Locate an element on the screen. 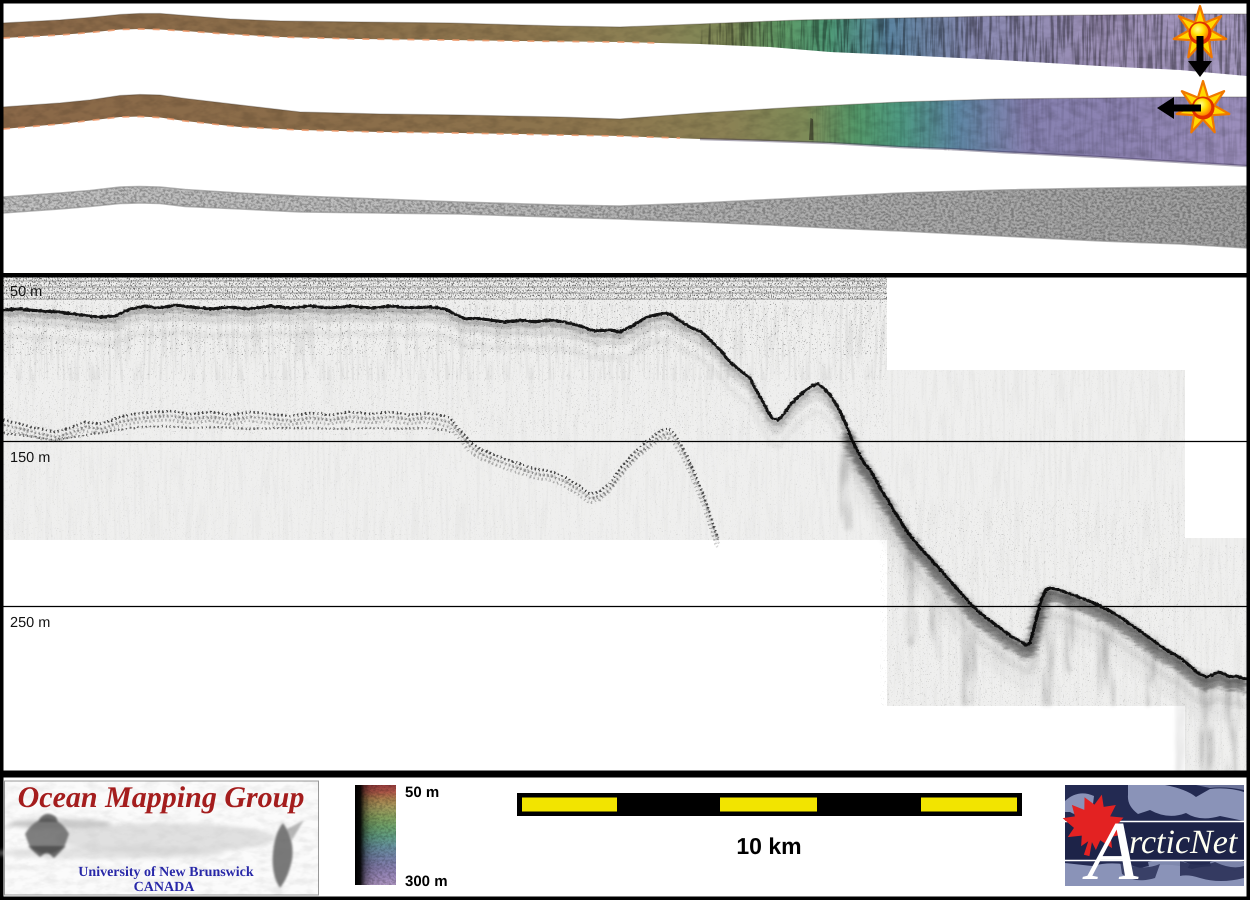  svg-text: 250 m is located at coordinates (30, 623).